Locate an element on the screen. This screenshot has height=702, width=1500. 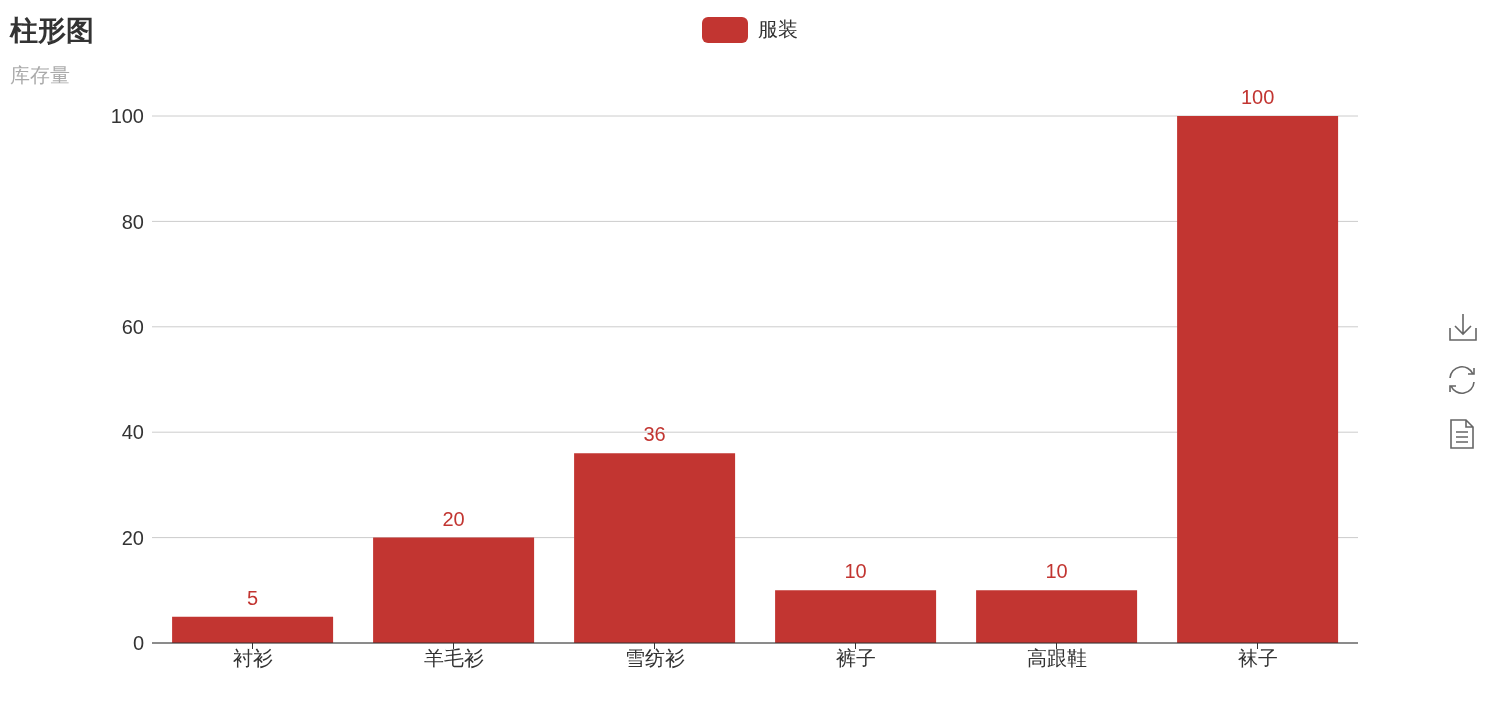
data-label: 100 is located at coordinates (1257, 97).